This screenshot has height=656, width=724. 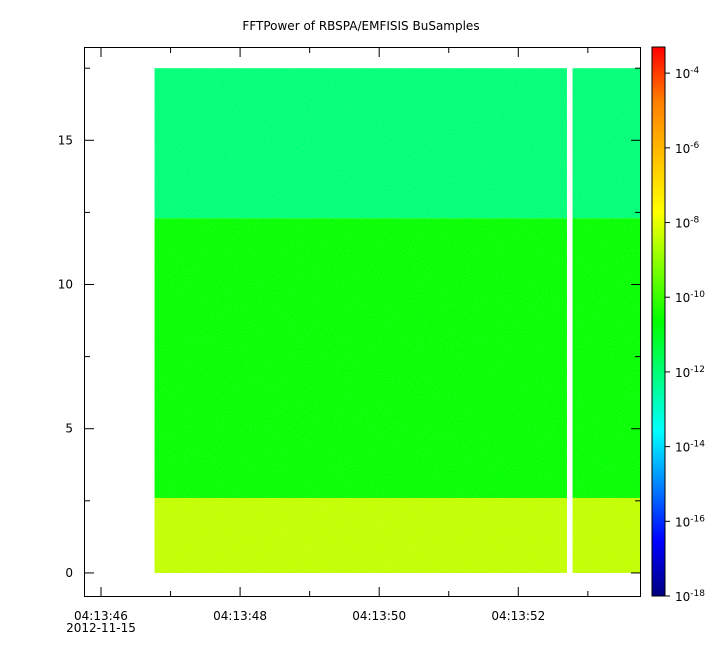 What do you see at coordinates (69, 573) in the screenshot?
I see `y-tick-label: 0` at bounding box center [69, 573].